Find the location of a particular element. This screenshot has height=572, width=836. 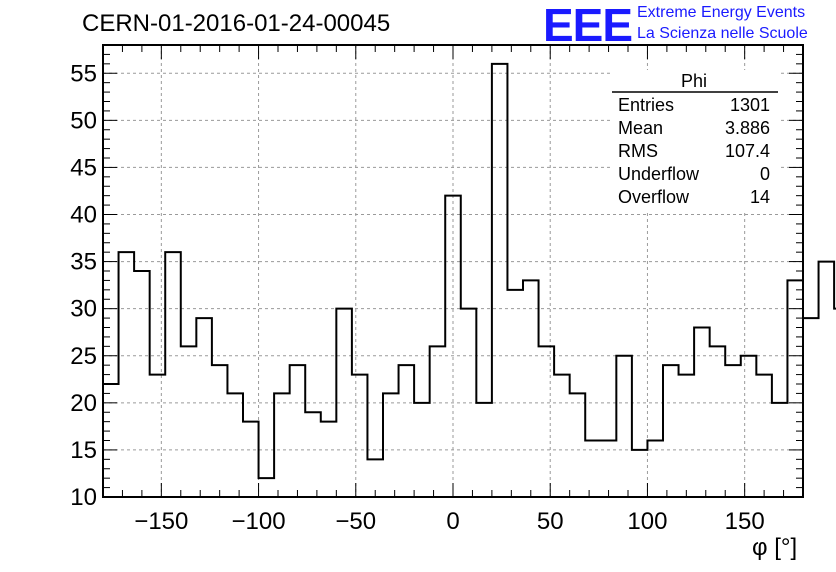

stats-value: 3.886 is located at coordinates (747, 128).